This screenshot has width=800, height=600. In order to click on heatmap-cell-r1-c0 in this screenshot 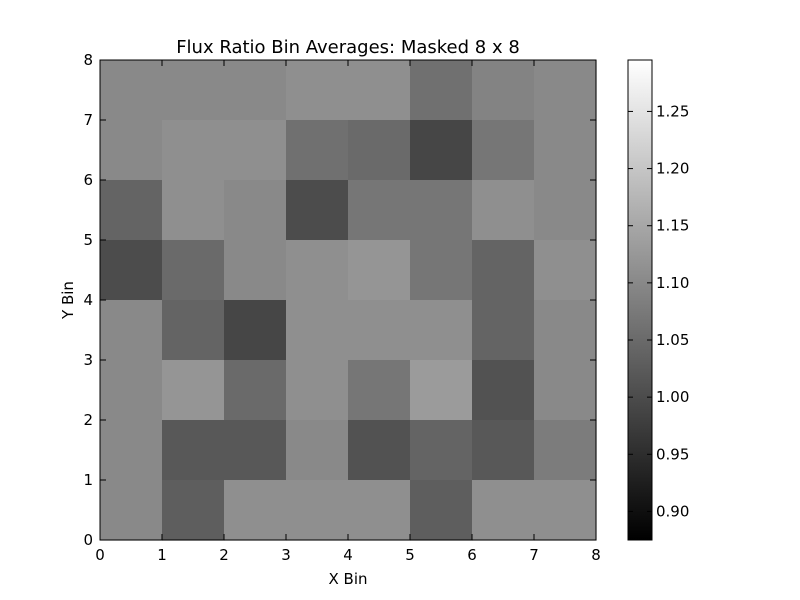, I will do `click(131, 450)`.